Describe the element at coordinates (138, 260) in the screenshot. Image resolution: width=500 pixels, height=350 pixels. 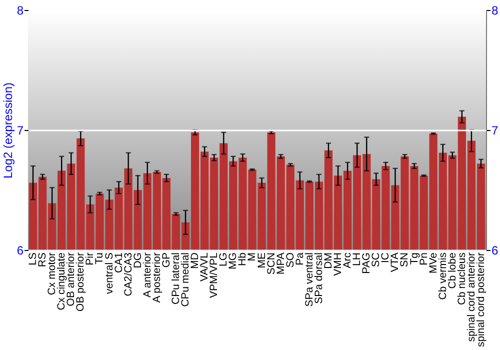
I see `x-tick-label: DG` at that location.